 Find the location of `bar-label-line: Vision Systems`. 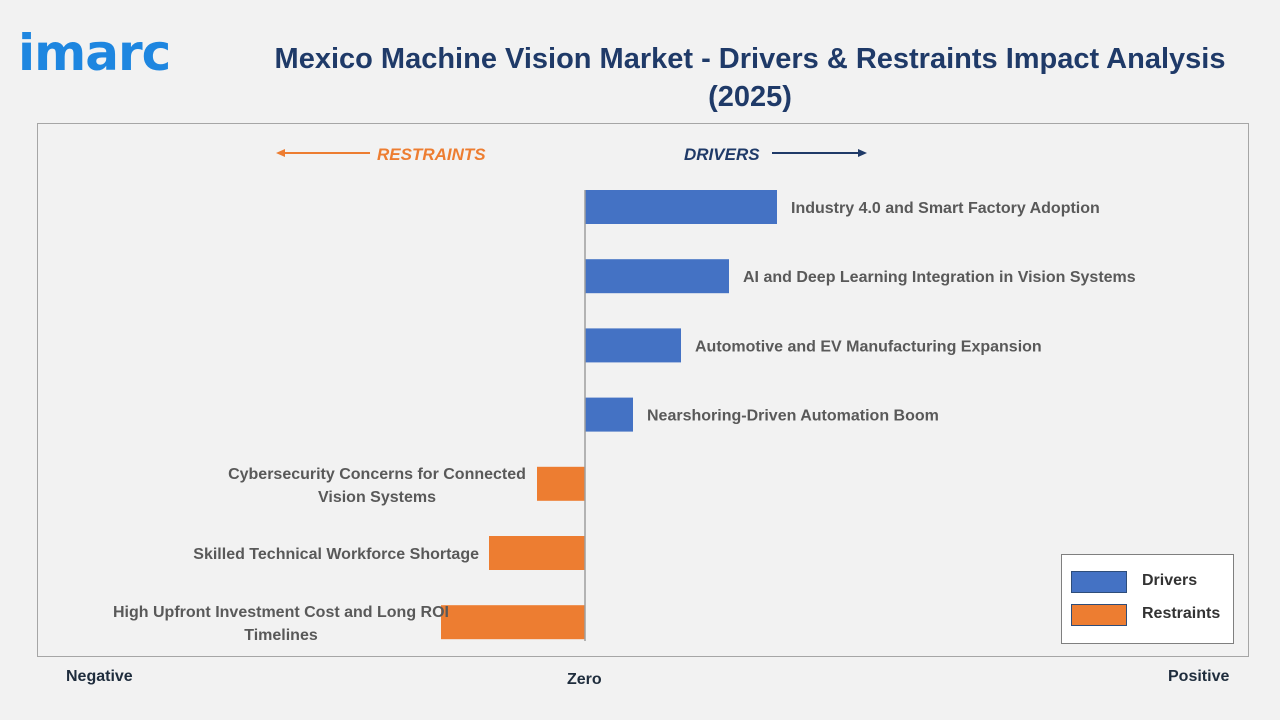

bar-label-line: Vision Systems is located at coordinates (377, 497).